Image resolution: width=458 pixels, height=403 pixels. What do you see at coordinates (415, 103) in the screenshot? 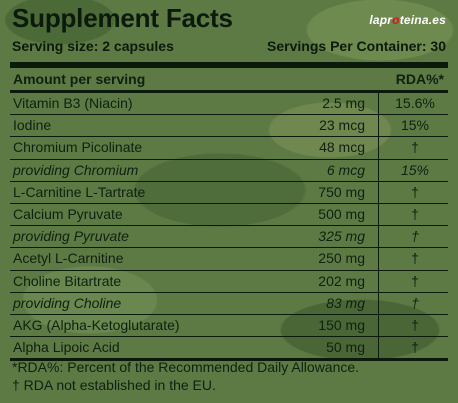
I see `ingredient-rda: 15.6%` at bounding box center [415, 103].